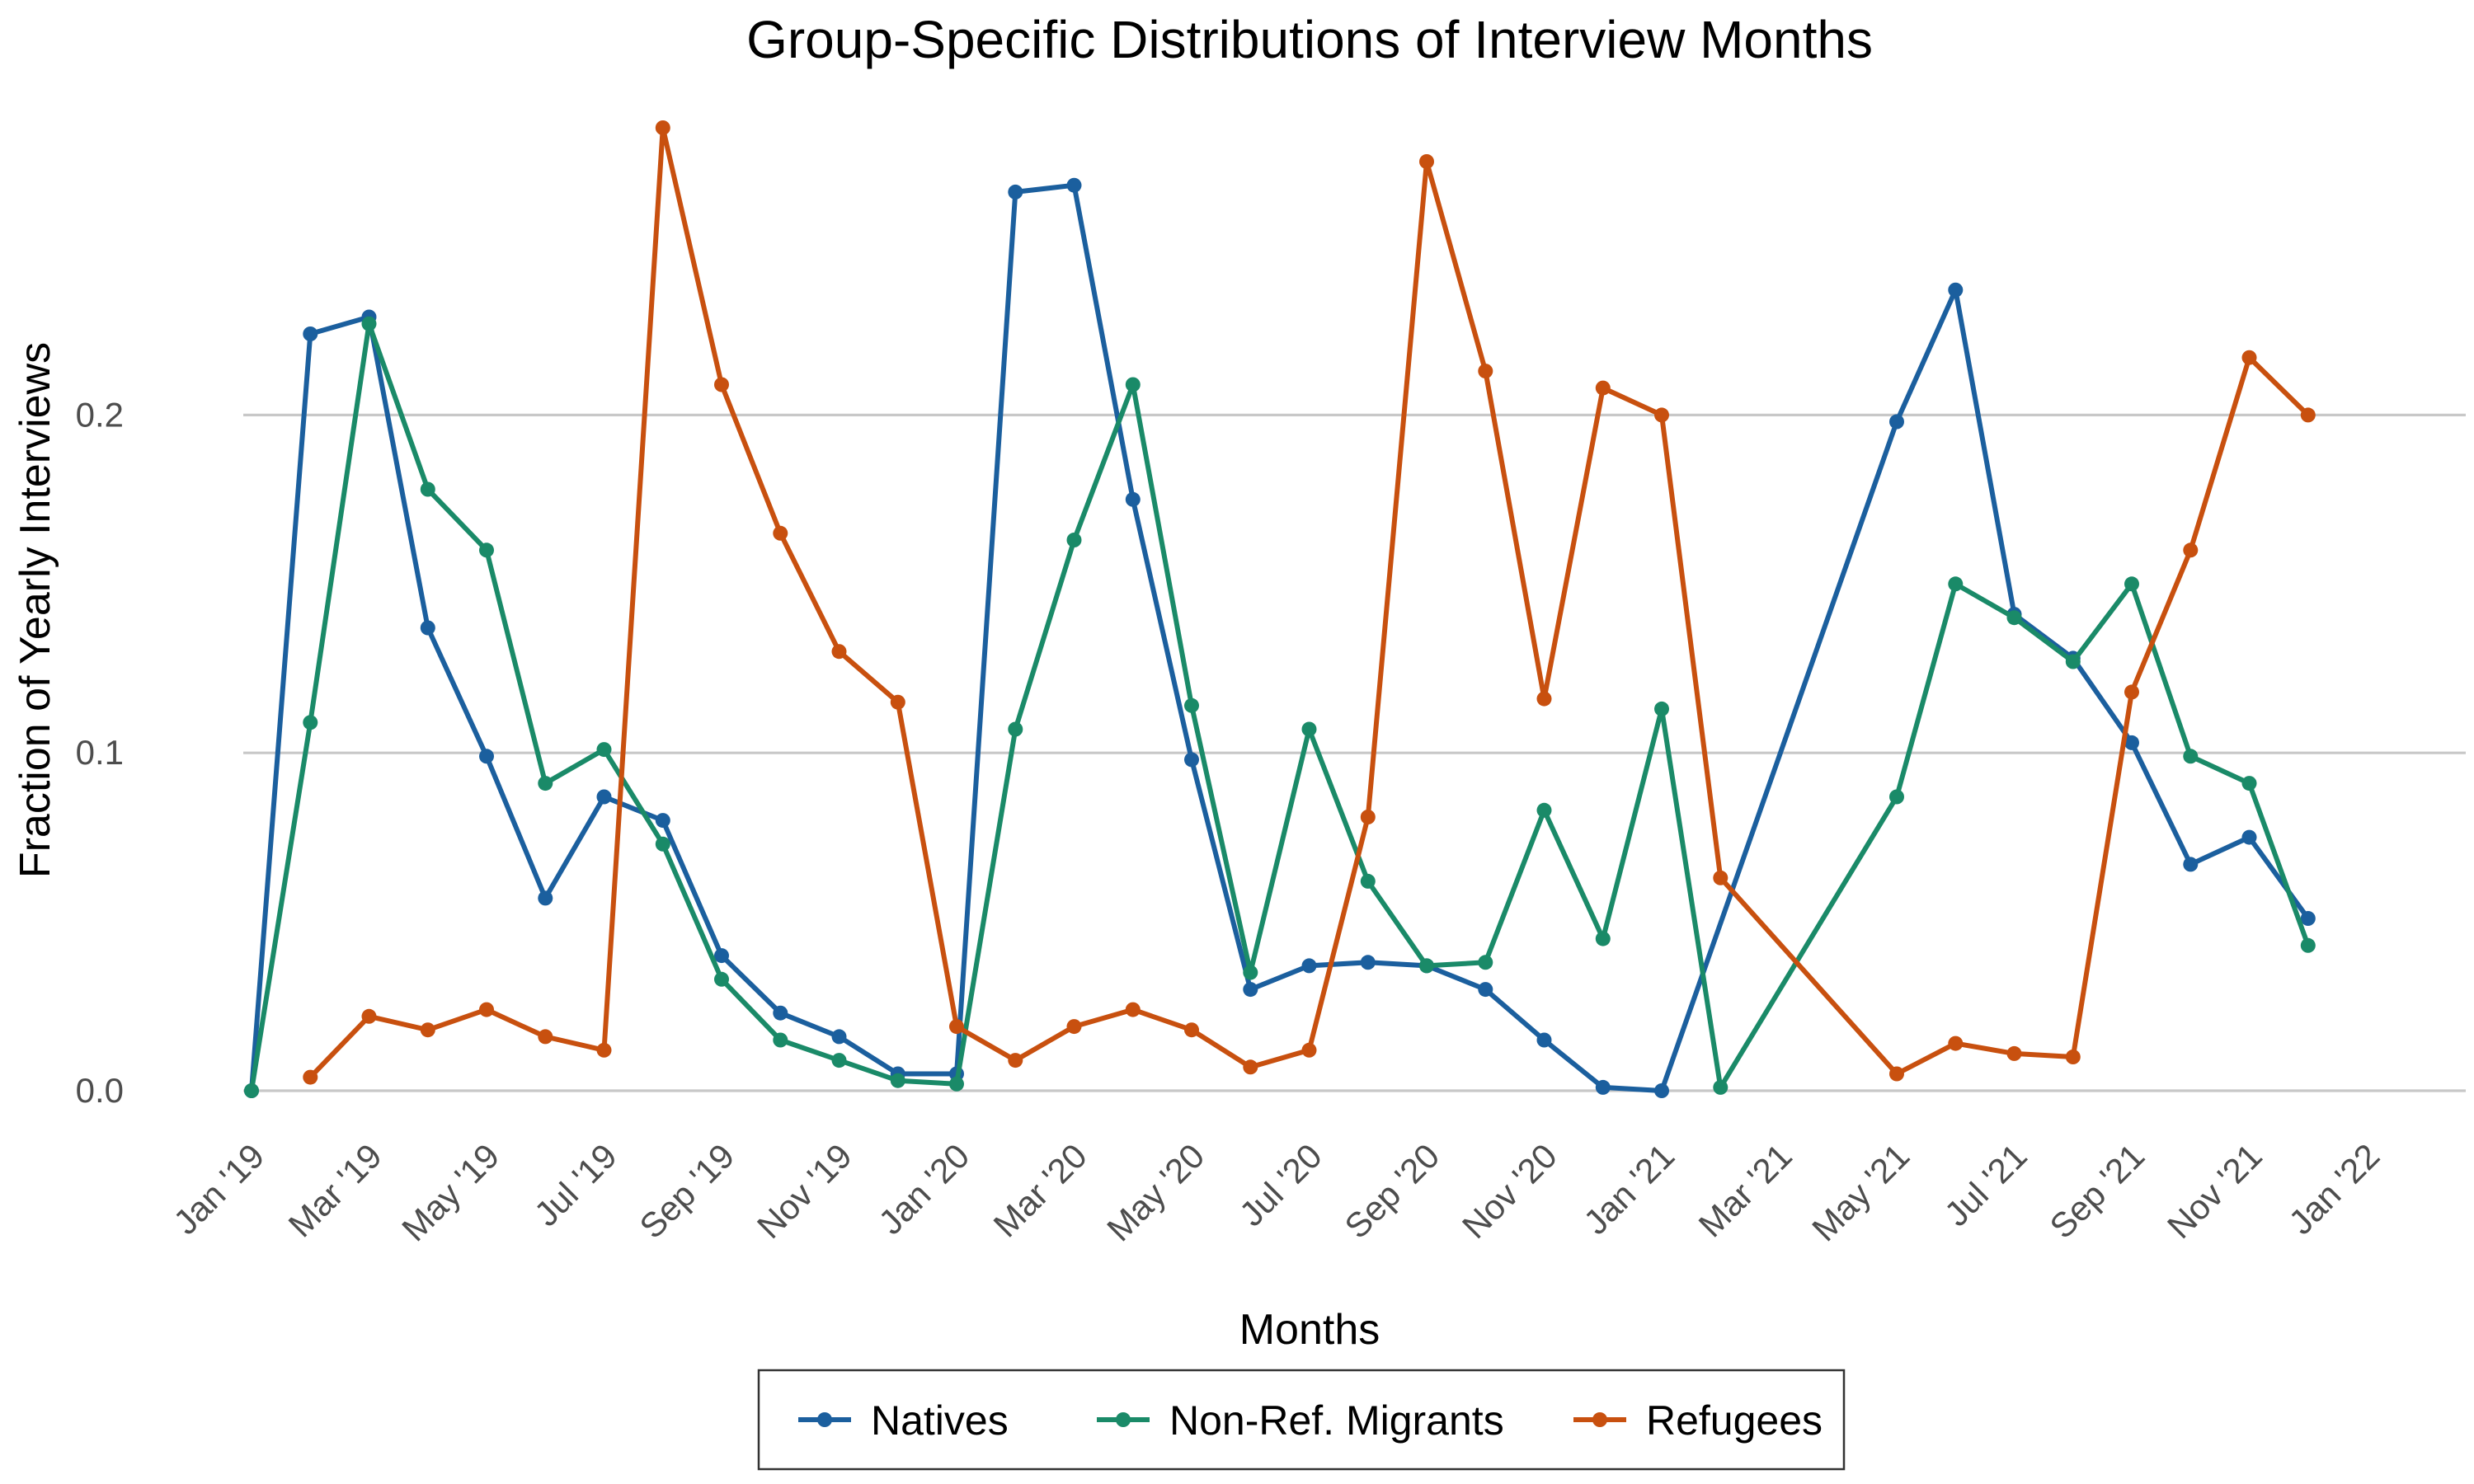 The height and width of the screenshot is (1484, 2474). What do you see at coordinates (1734, 1420) in the screenshot?
I see `legend-label: Refugees` at bounding box center [1734, 1420].